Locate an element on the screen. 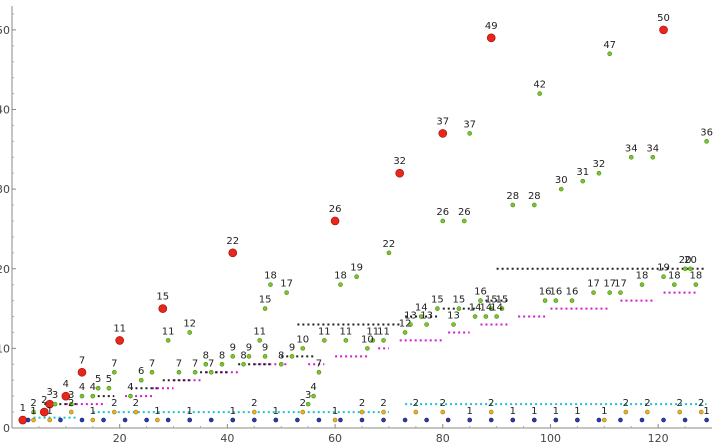 Image resolution: width=720 pixels, height=445 pixels. point-label: 5 is located at coordinates (98, 379).